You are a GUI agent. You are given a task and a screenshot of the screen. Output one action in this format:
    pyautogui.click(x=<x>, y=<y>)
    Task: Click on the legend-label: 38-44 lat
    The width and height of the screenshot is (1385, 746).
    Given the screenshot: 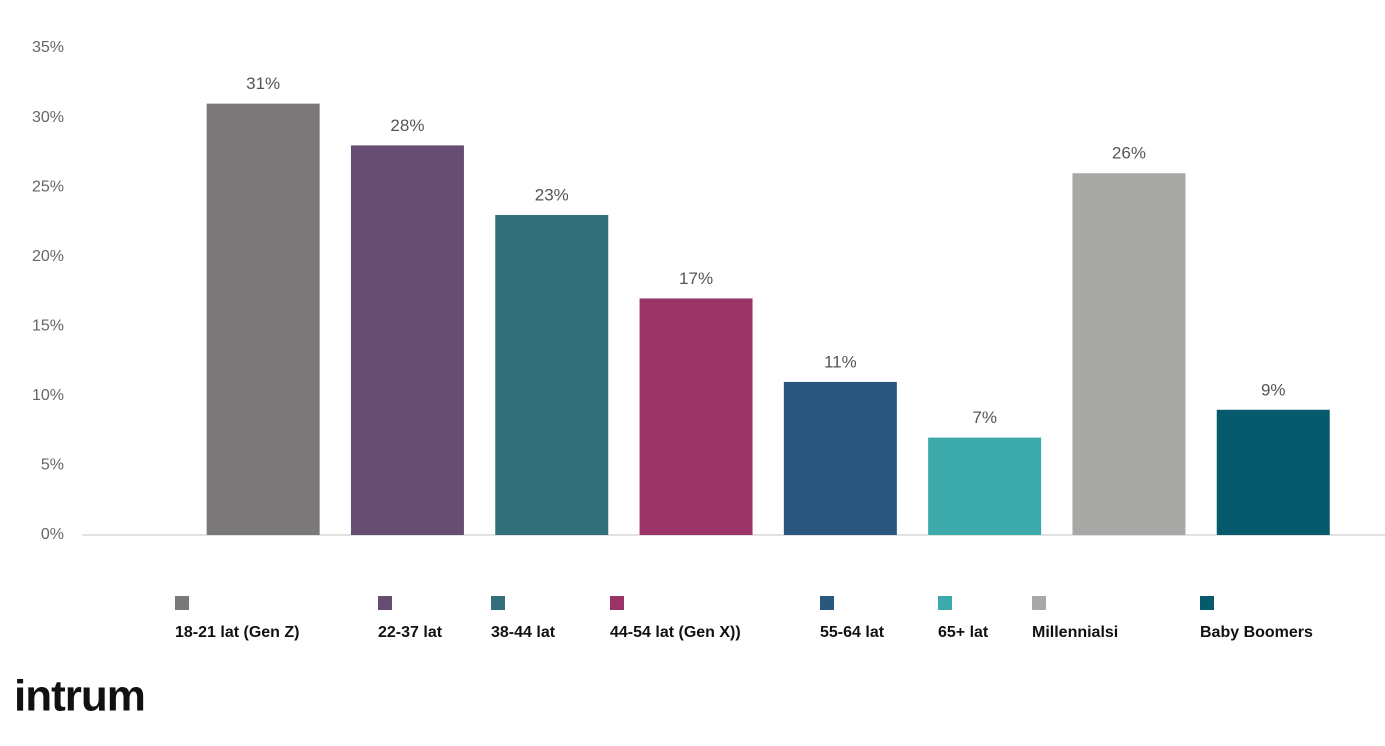 What is the action you would take?
    pyautogui.click(x=523, y=632)
    